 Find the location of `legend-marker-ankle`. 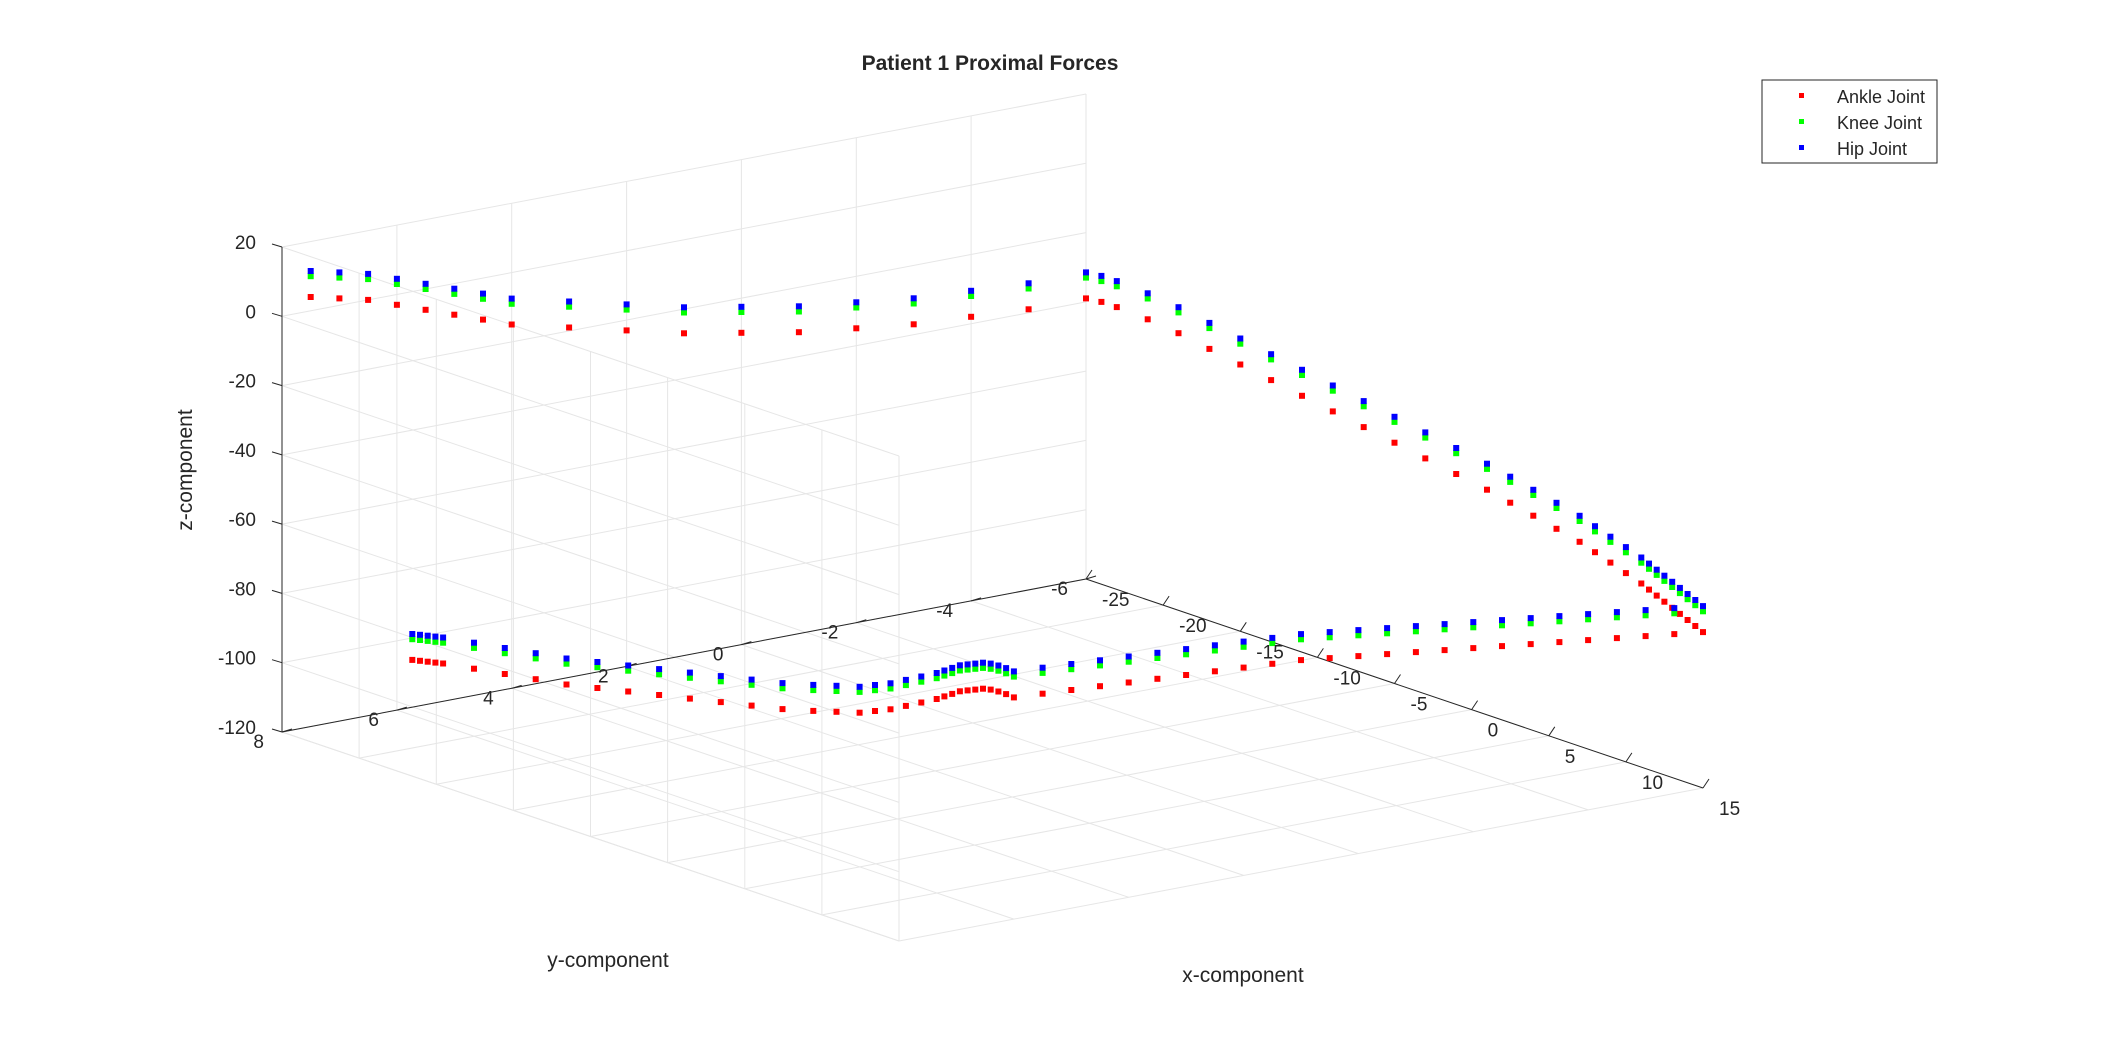

legend-marker-ankle is located at coordinates (1801, 95).